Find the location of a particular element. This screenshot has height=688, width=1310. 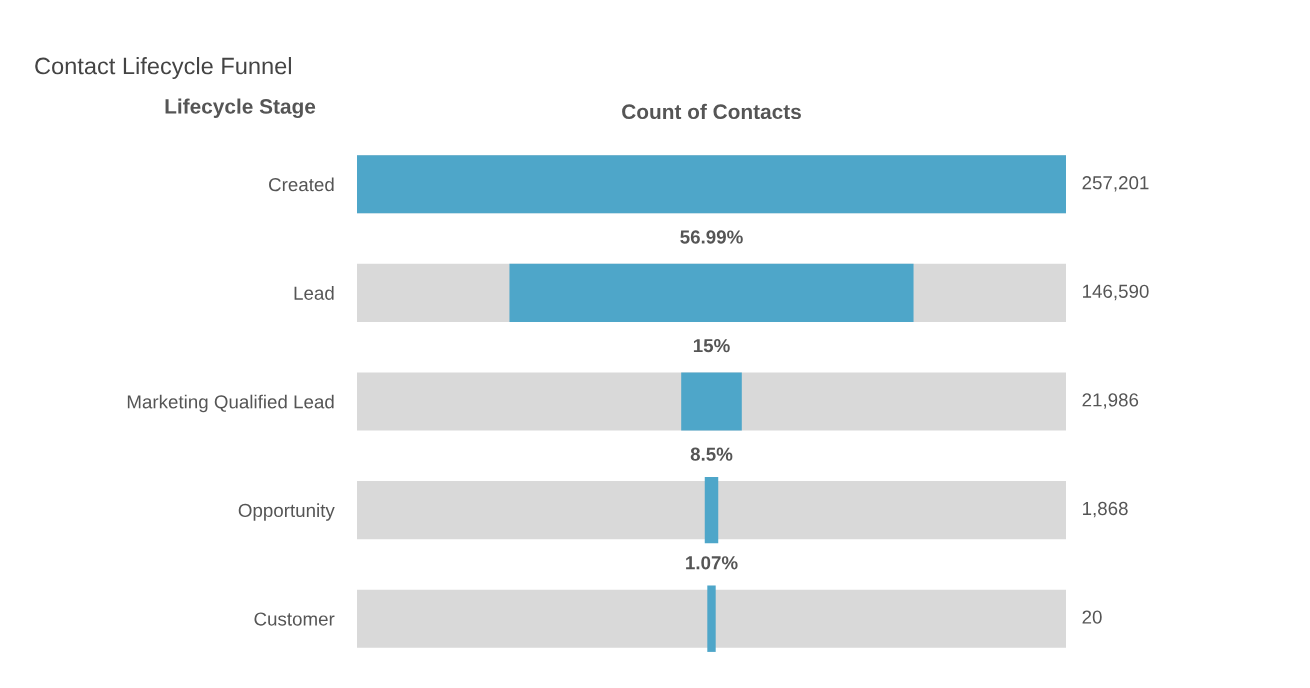

text: 56.99% is located at coordinates (711, 237).